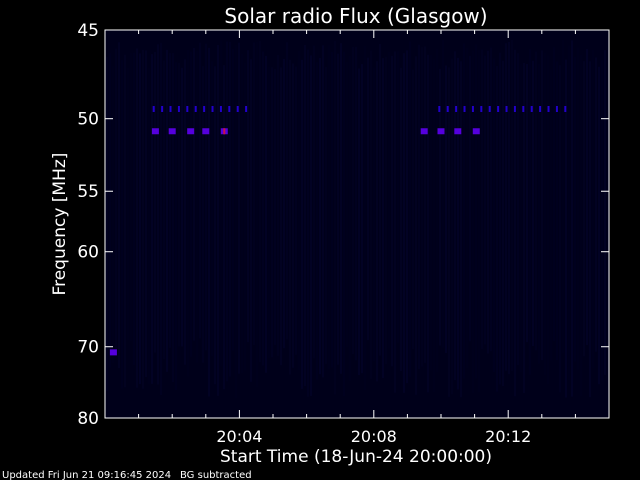 The image size is (640, 480). I want to click on x-tick-label: 20:08, so click(374, 436).